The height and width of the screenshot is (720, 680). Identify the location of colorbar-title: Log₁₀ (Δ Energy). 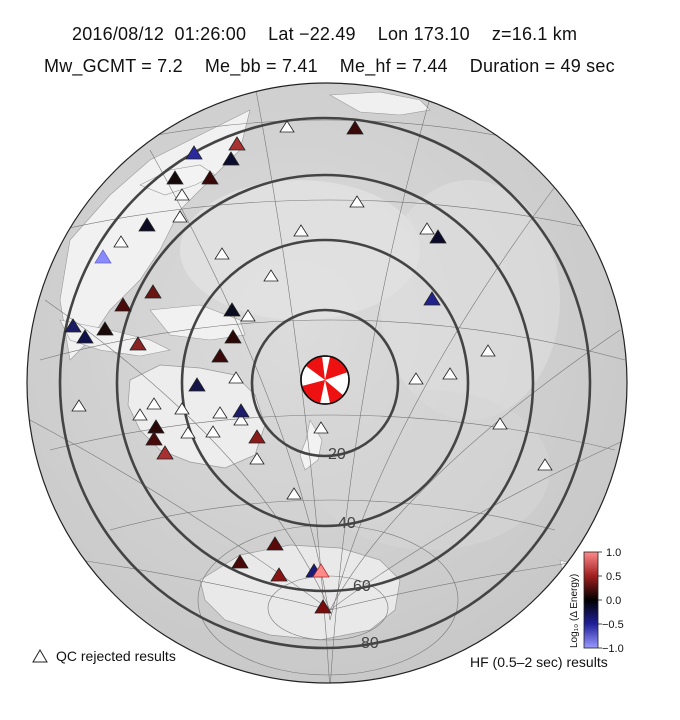
(574, 611).